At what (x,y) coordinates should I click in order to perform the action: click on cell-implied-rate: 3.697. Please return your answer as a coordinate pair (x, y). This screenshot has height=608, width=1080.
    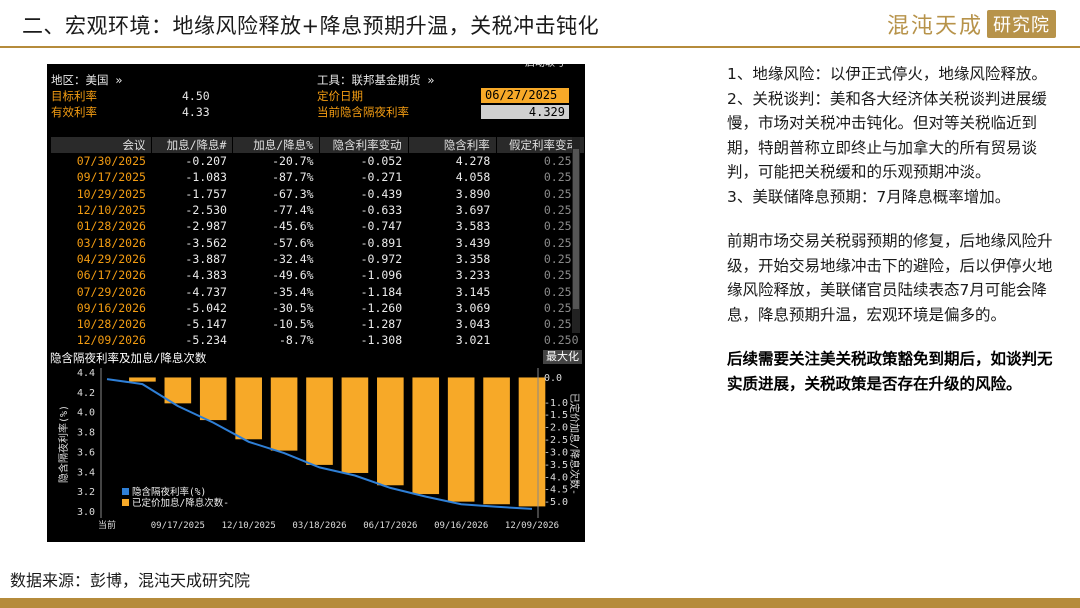
    Looking at the image, I should click on (473, 210).